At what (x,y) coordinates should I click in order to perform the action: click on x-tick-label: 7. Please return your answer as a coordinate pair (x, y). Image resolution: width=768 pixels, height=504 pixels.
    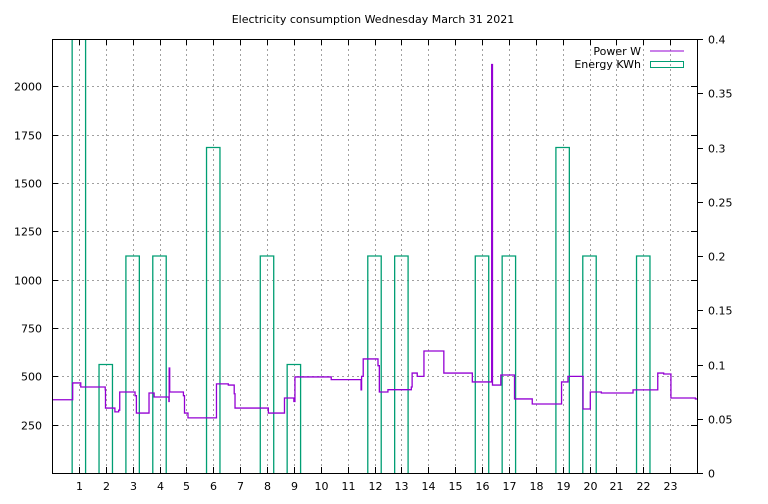
    Looking at the image, I should click on (240, 486).